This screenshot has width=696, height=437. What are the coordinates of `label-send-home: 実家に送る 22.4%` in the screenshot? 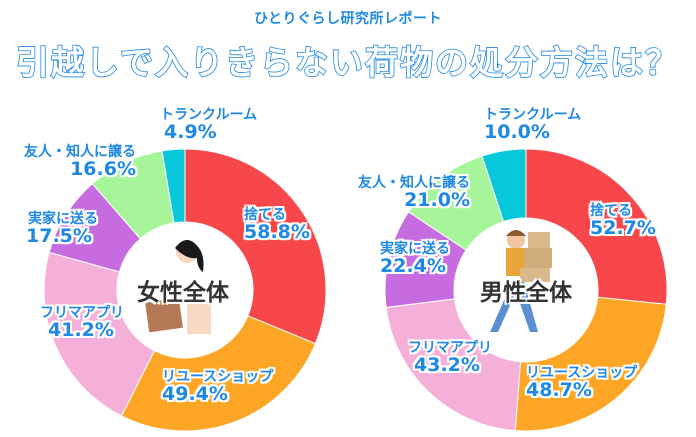 It's located at (415, 259).